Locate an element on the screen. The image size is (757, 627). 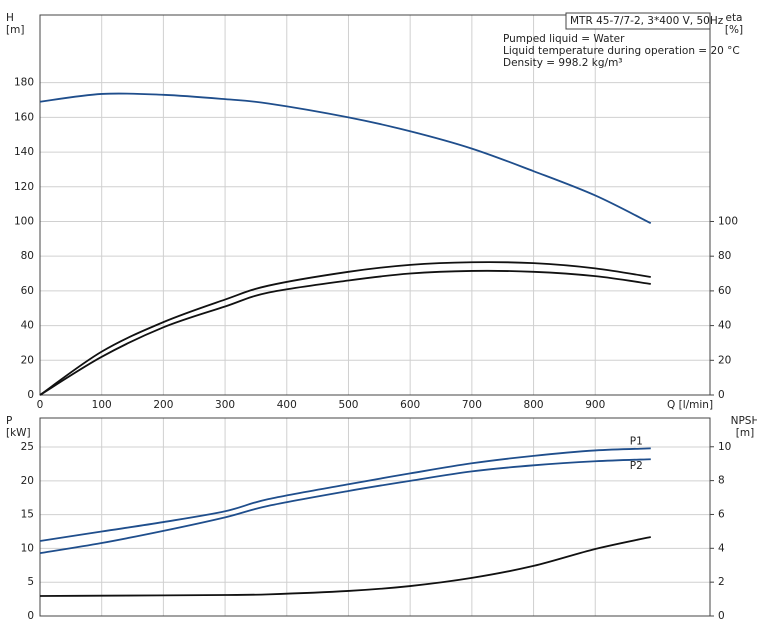
y2-tick-label: 2 is located at coordinates (721, 582).